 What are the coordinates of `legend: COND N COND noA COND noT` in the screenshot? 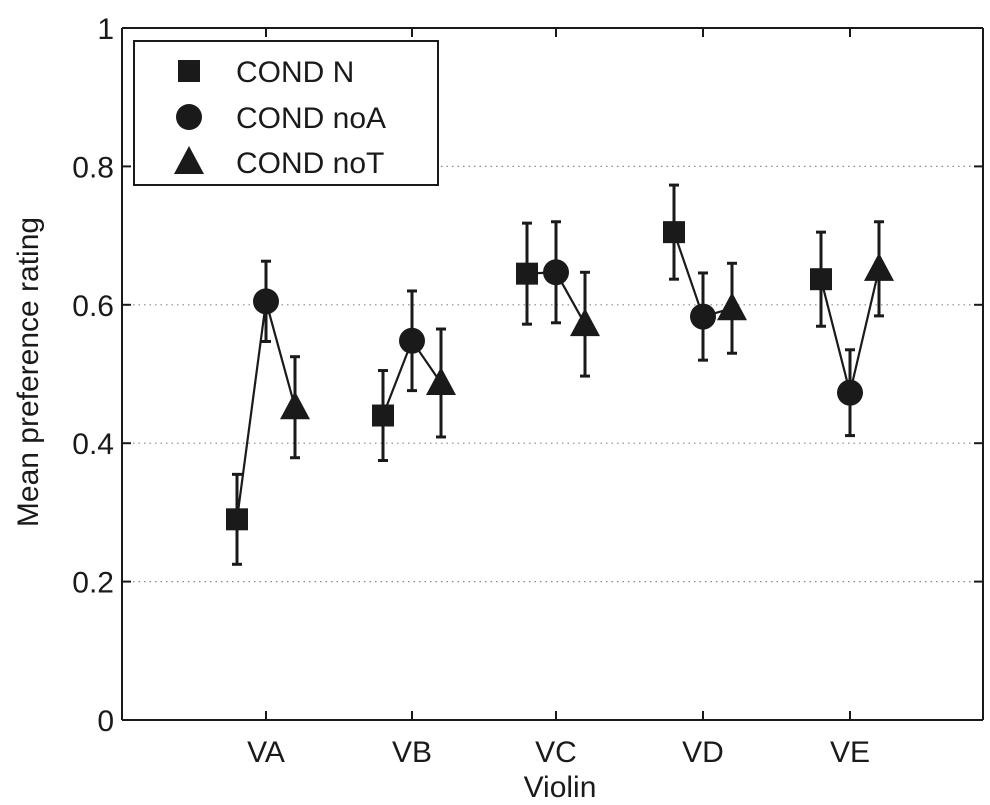 It's located at (286, 113).